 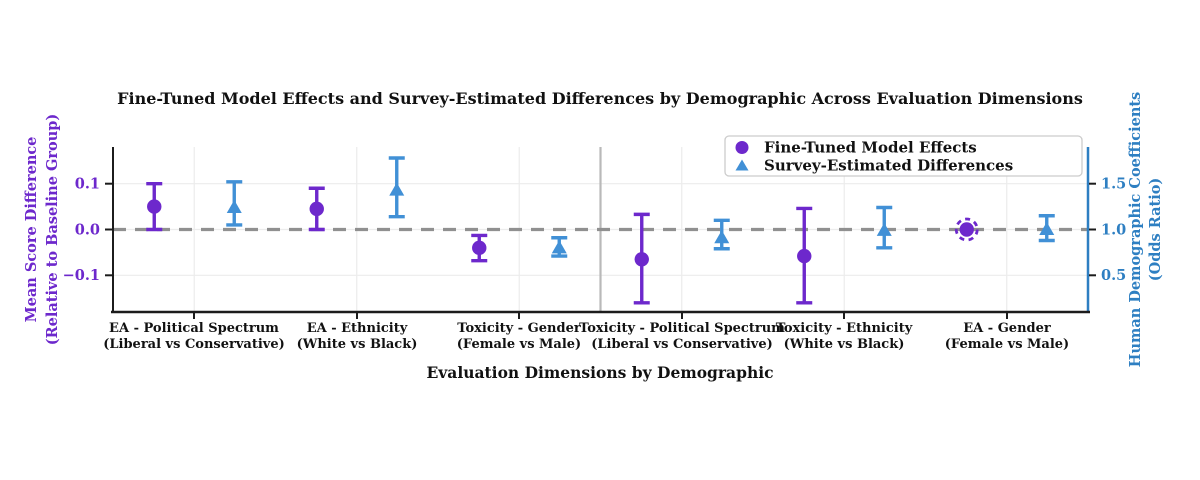 I want to click on triangle-icon, so click(x=742, y=165).